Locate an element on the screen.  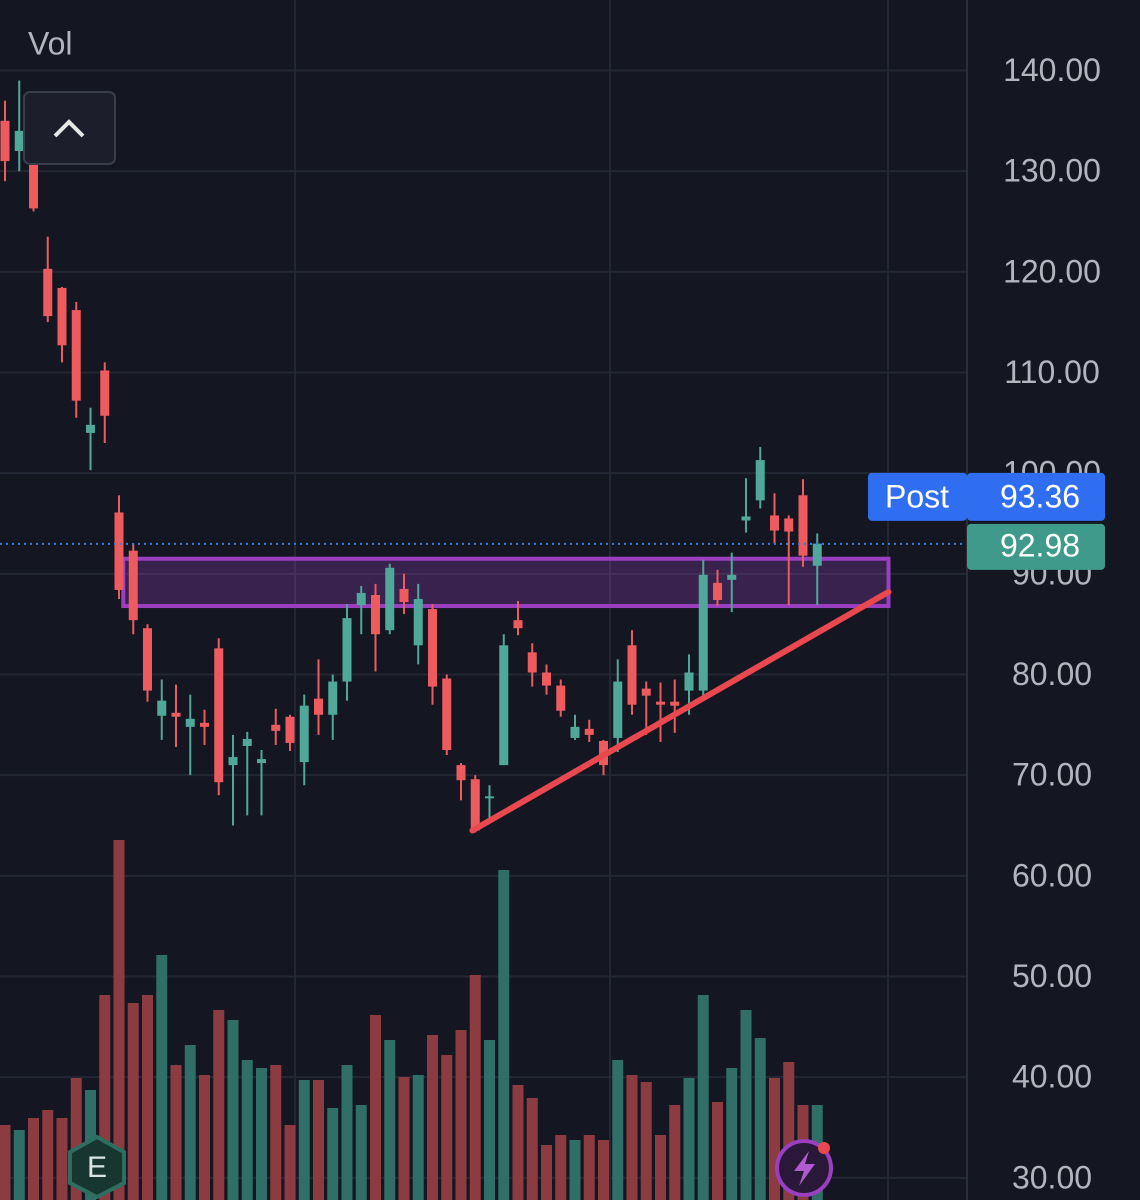
badge-hexagon is located at coordinates (97, 1167).